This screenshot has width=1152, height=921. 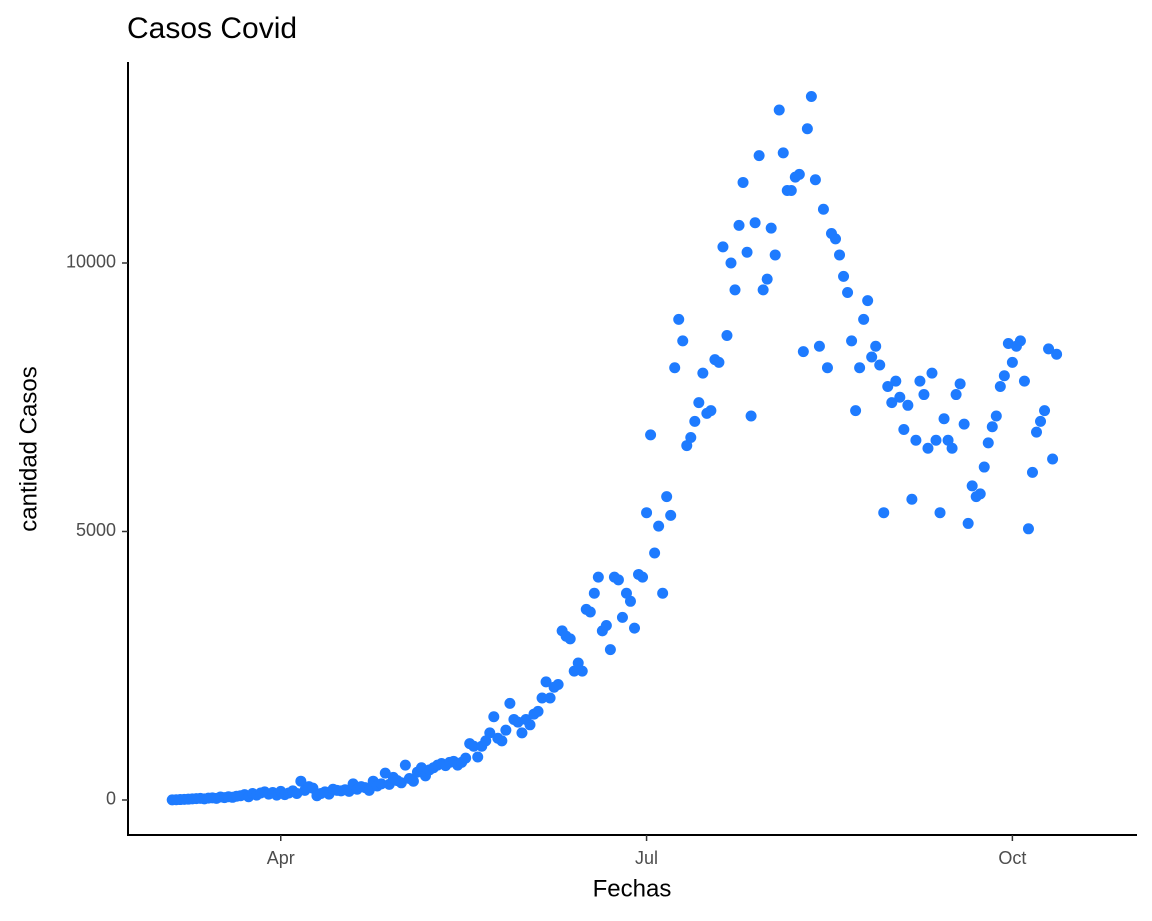 I want to click on y-axis-title: cantidad Casos, so click(x=28, y=448).